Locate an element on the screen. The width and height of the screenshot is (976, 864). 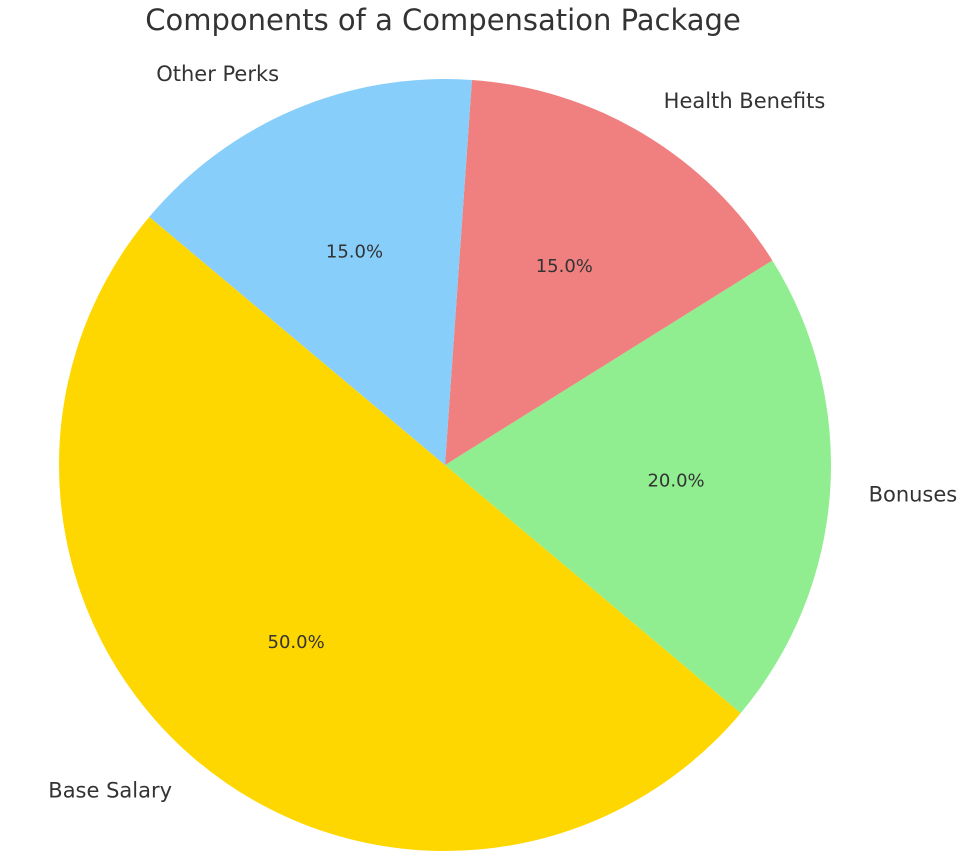
percent-label-health-benefits: 15.0% is located at coordinates (564, 266).